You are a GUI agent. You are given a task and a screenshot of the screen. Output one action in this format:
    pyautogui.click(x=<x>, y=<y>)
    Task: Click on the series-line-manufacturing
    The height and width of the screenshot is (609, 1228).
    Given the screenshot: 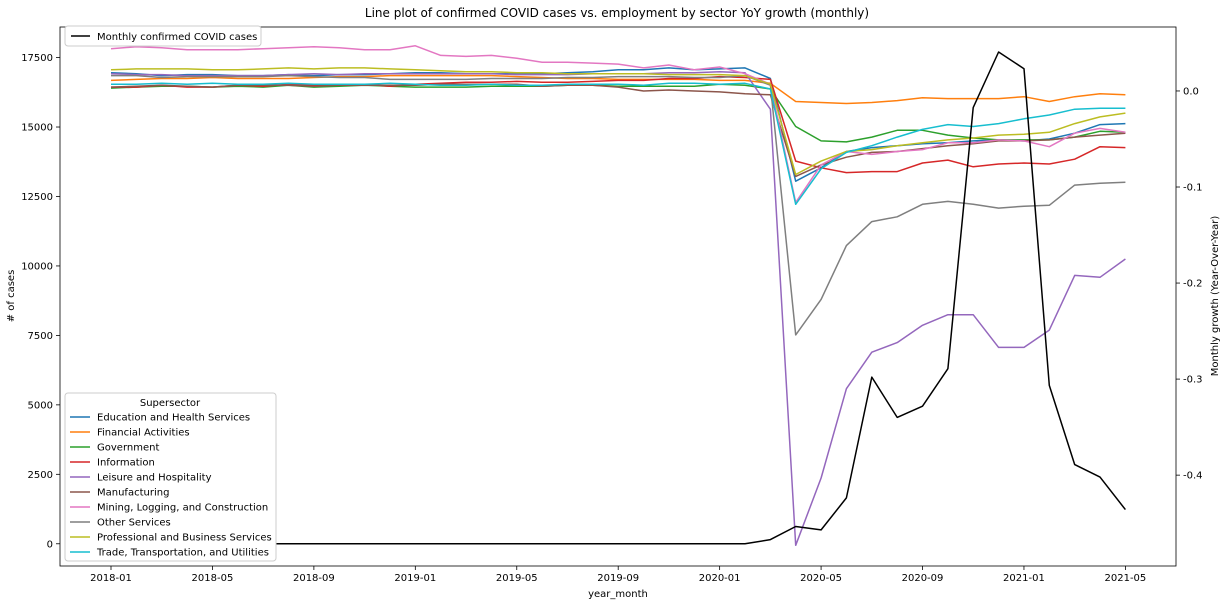 What is the action you would take?
    pyautogui.click(x=618, y=130)
    